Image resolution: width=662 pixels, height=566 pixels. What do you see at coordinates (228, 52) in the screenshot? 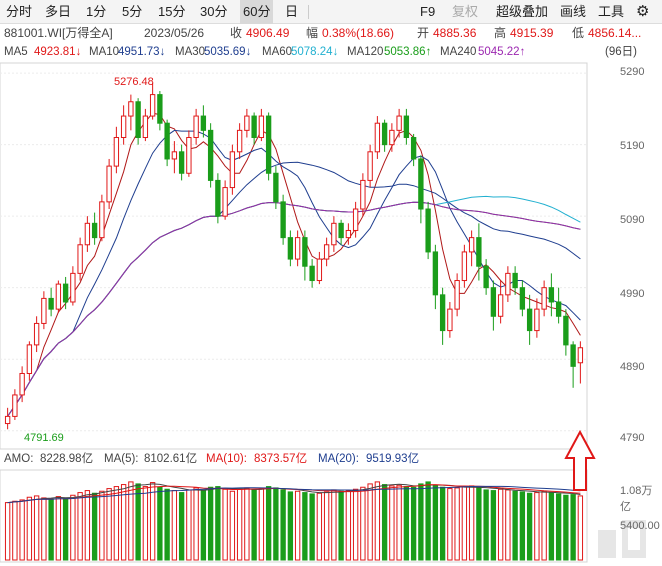
I see `ma30-value: 5035.69↓` at bounding box center [228, 52].